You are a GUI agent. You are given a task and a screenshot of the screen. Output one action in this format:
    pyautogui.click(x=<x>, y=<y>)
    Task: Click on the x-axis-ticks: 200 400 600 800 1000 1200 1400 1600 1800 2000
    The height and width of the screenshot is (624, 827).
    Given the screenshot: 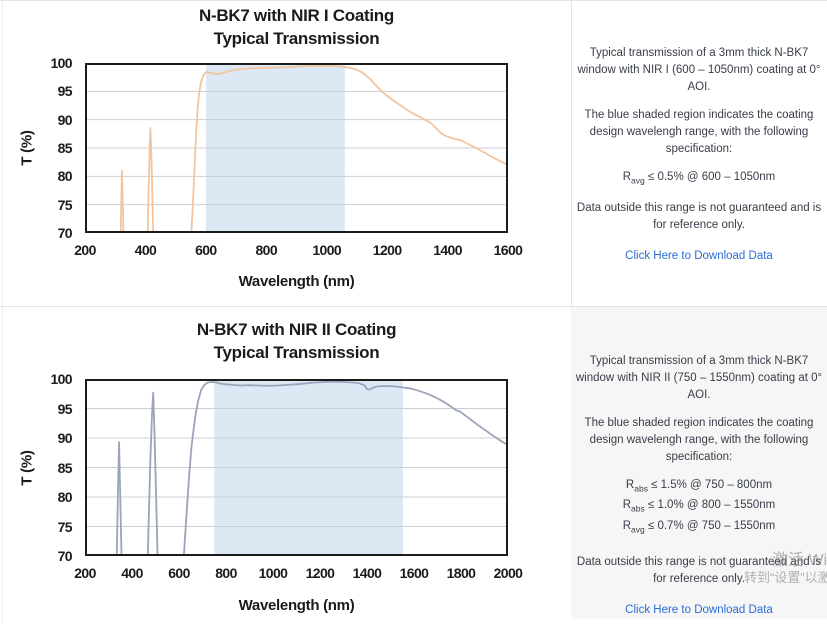 What is the action you would take?
    pyautogui.click(x=298, y=573)
    